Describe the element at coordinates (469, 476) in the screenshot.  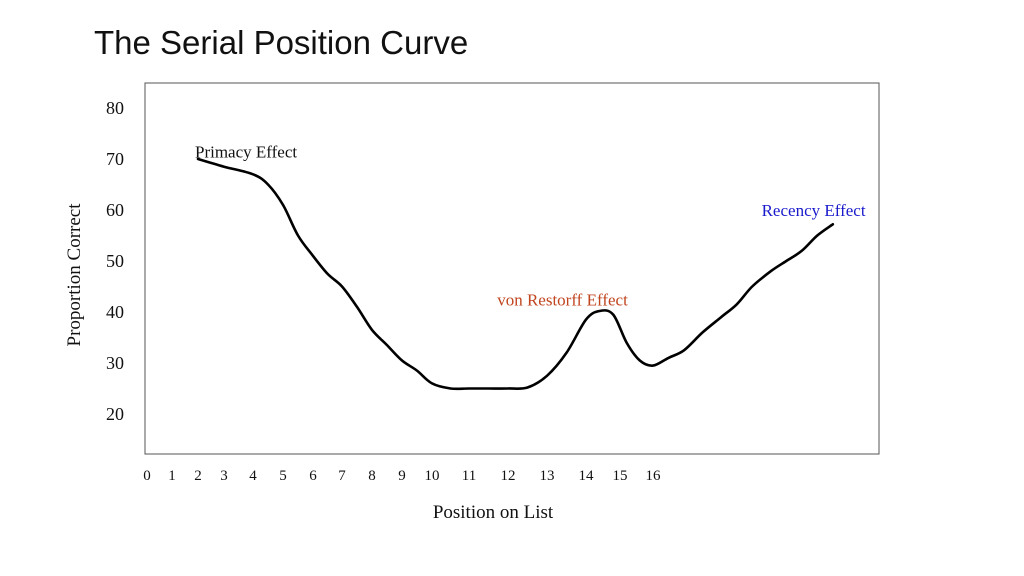
I see `x-tick-label: 11` at that location.